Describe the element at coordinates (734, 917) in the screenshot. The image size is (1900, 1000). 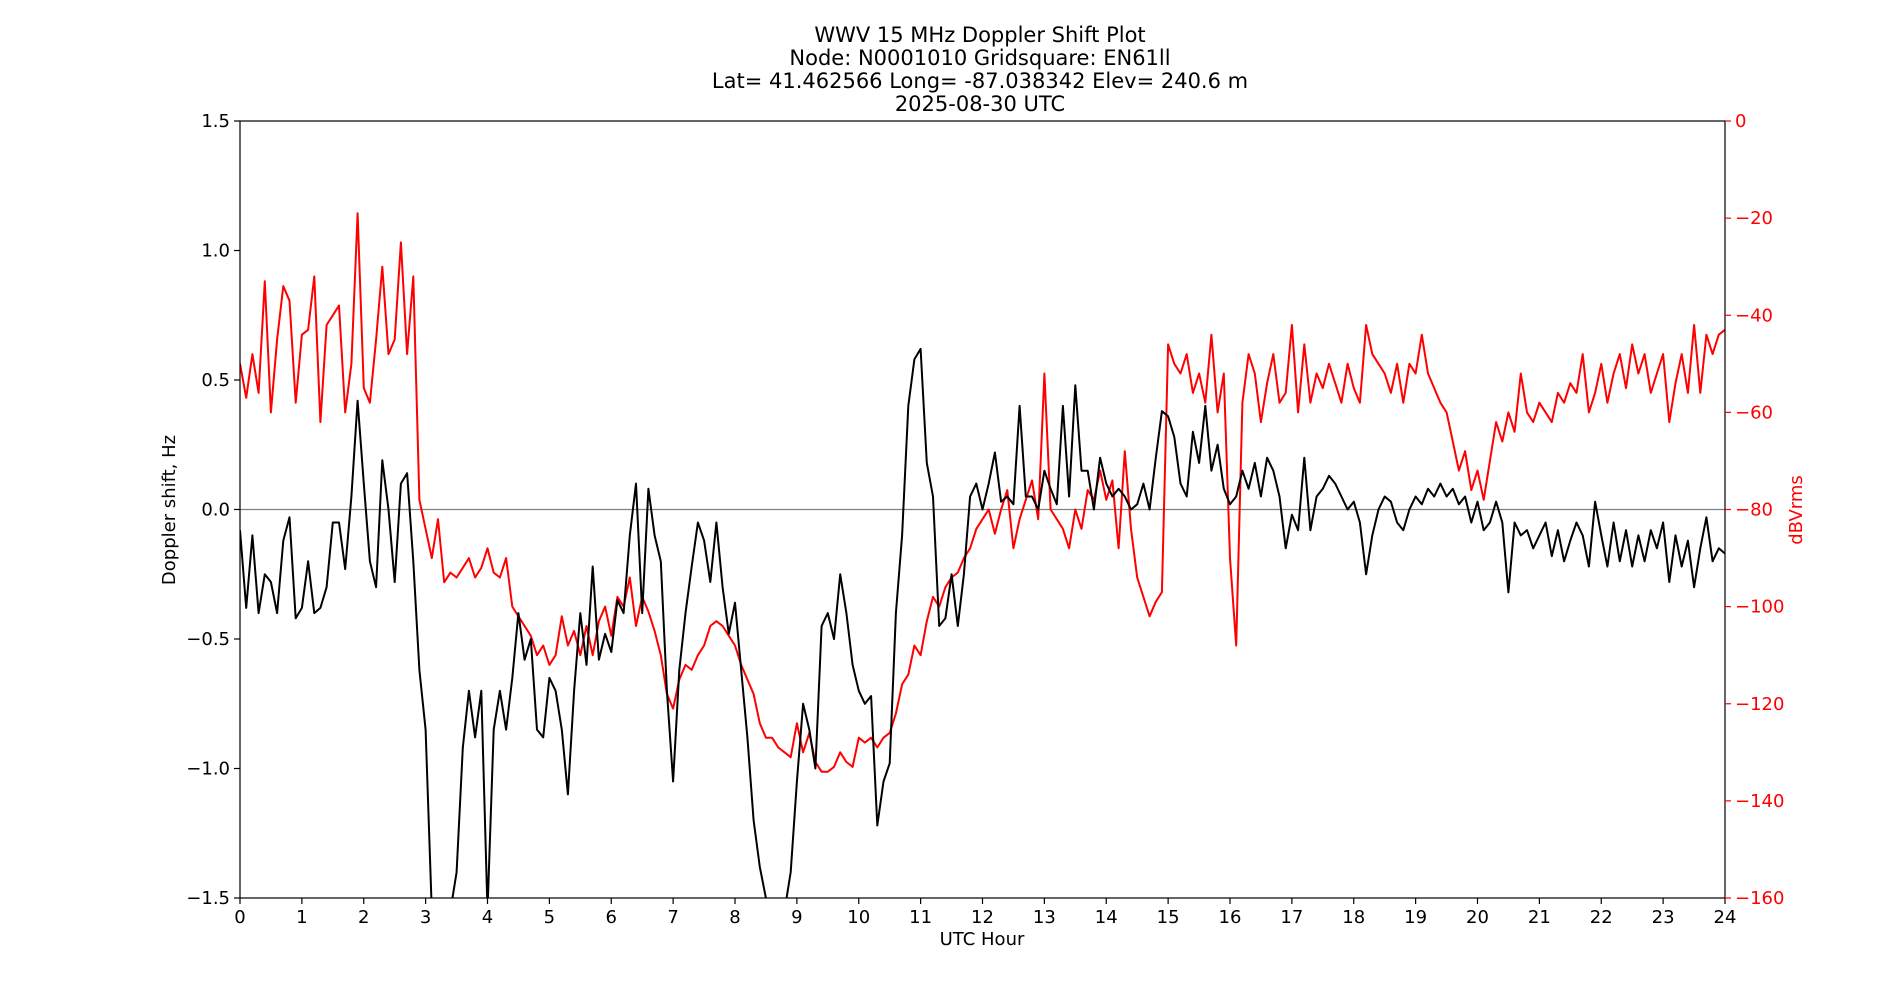
I see `x-tick-label: 8` at that location.